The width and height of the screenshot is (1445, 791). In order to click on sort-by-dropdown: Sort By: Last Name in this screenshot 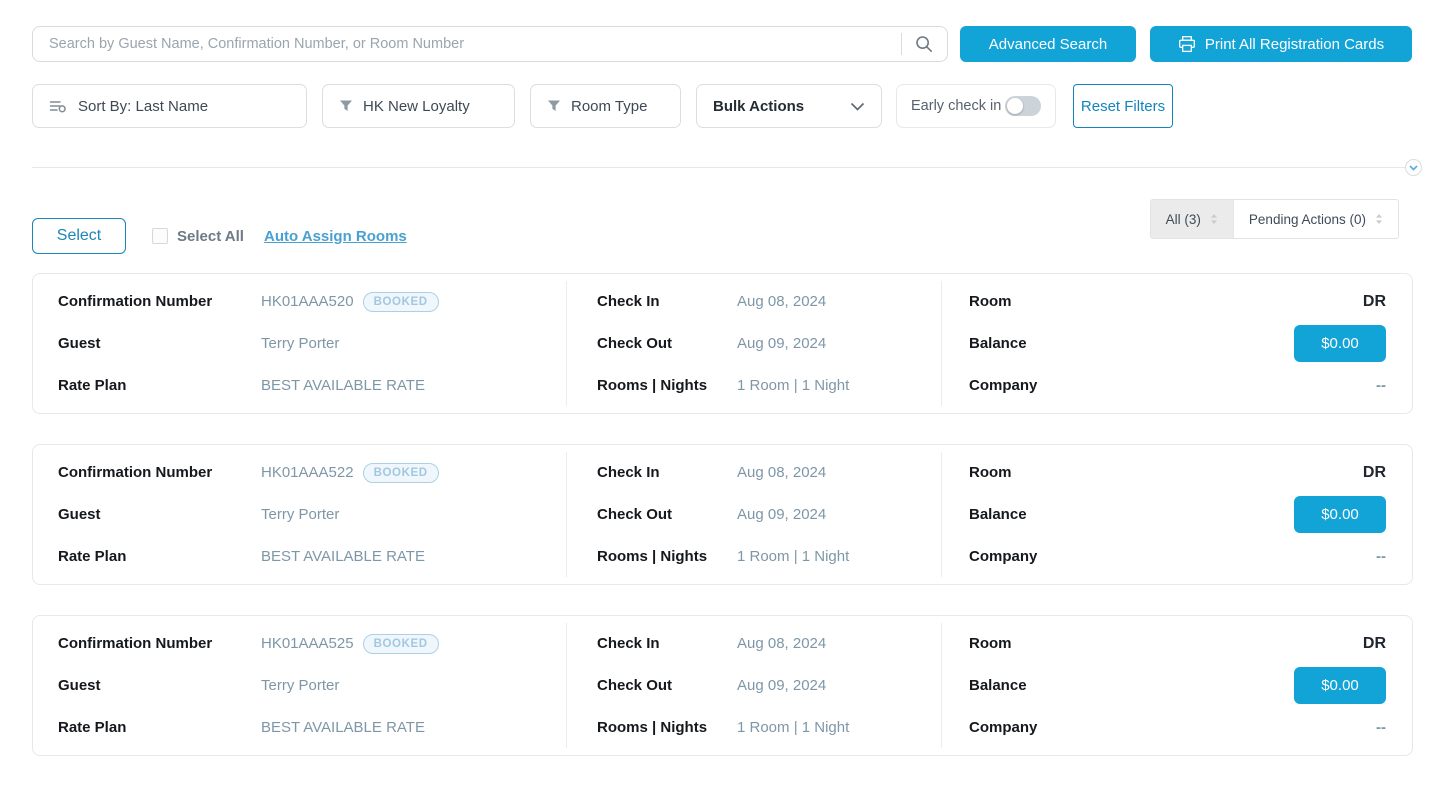, I will do `click(169, 106)`.